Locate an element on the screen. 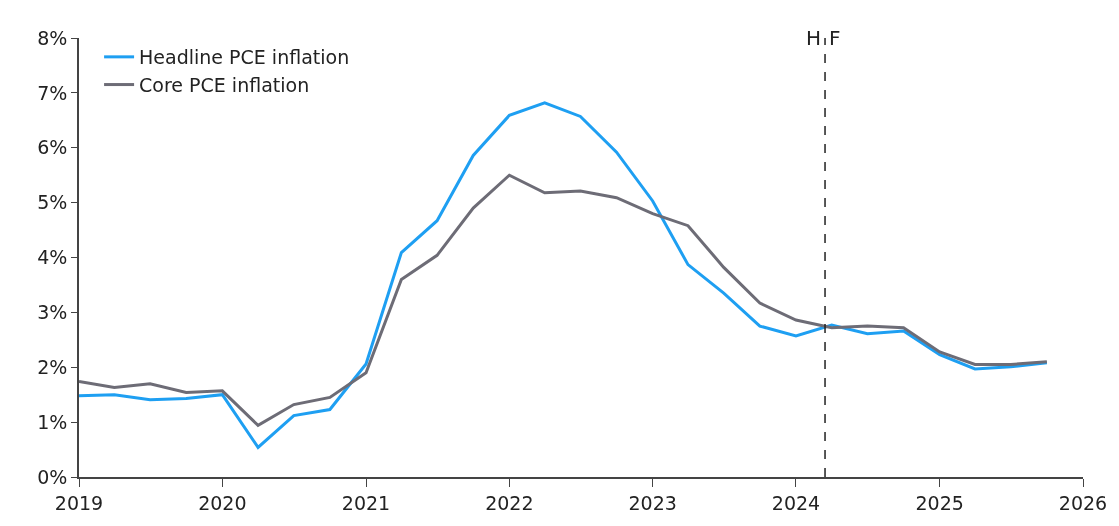 The height and width of the screenshot is (526, 1119). x-tick-label: 2025 is located at coordinates (939, 502).